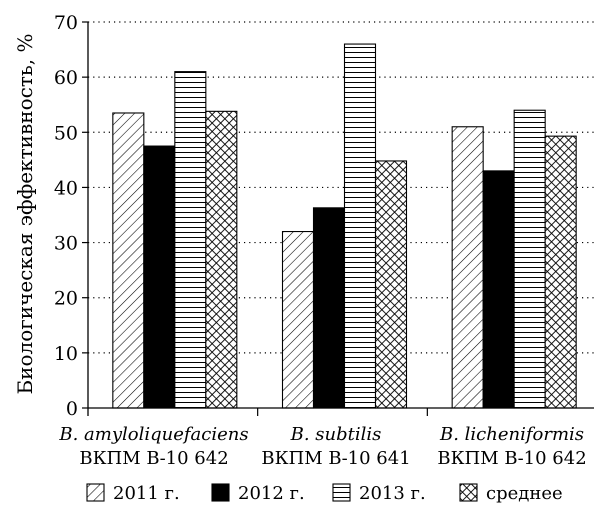 This screenshot has width=594, height=505. Describe the element at coordinates (392, 493) in the screenshot. I see `legend-label: 2013 г.` at that location.